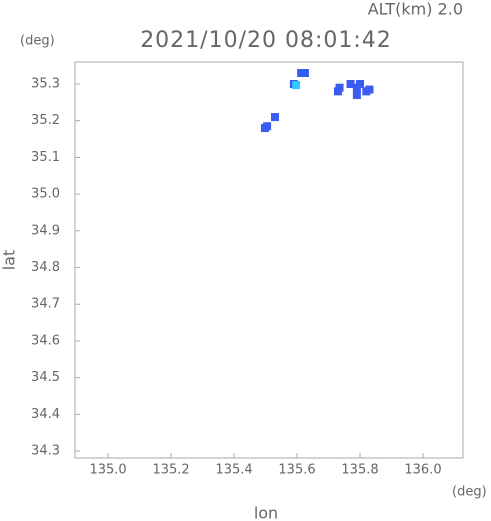  Describe the element at coordinates (170, 470) in the screenshot. I see `x-tick-label: 135.2` at that location.